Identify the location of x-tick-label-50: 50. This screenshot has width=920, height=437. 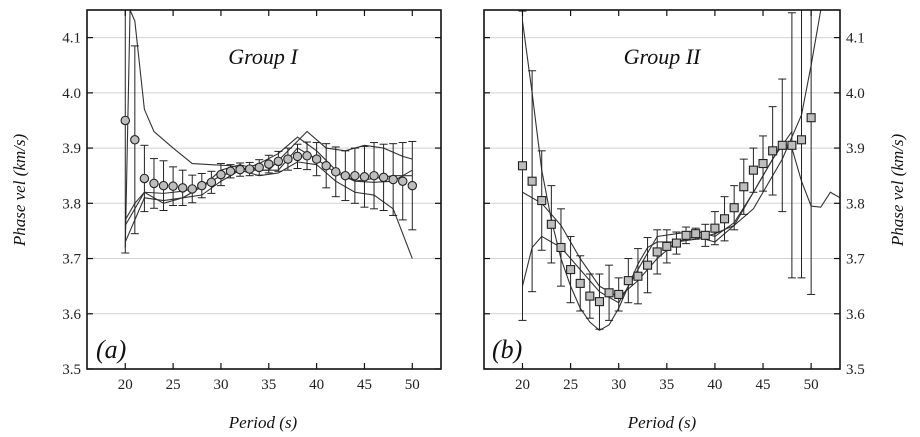
(811, 385).